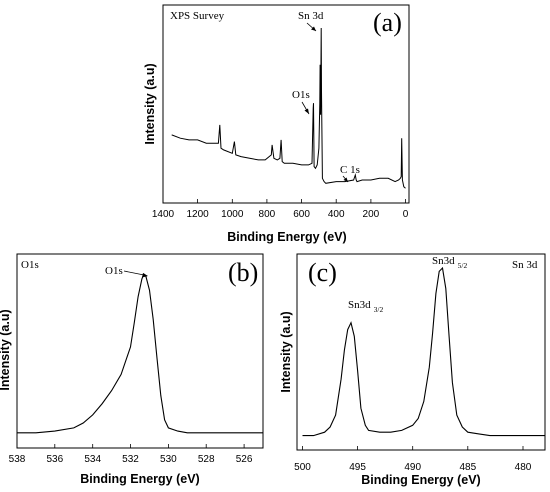 This screenshot has width=550, height=492. I want to click on annotation-sn3d-5-2: Sn3d 5/2, so click(449, 262).